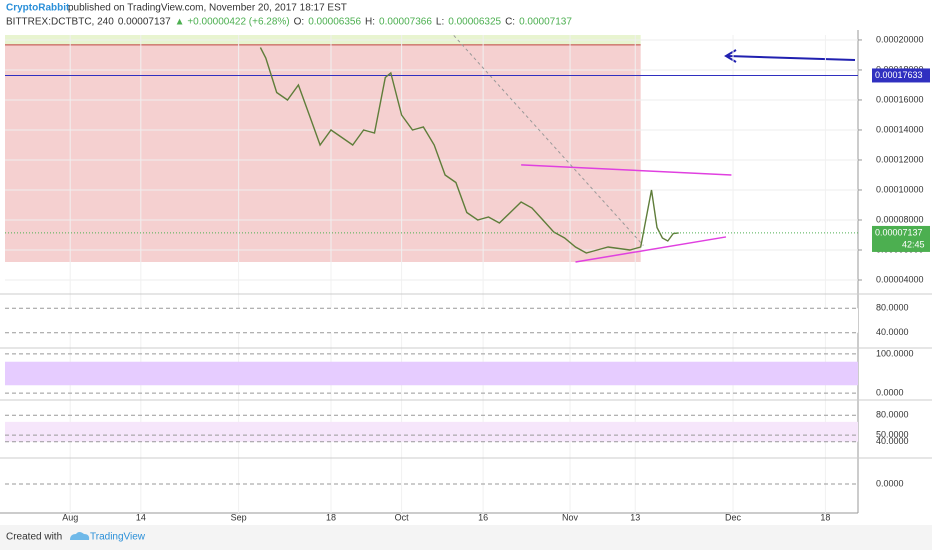 The image size is (932, 550). I want to click on header-field: BITTREX:DCTBTC, 240, so click(60, 22).